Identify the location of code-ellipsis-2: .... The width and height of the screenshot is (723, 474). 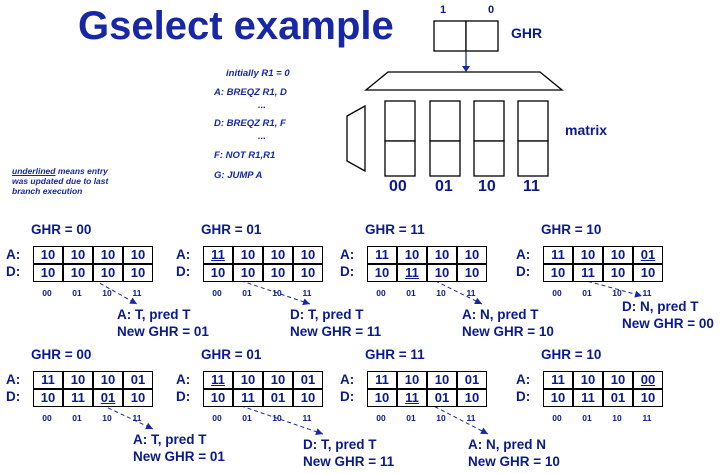
(262, 136).